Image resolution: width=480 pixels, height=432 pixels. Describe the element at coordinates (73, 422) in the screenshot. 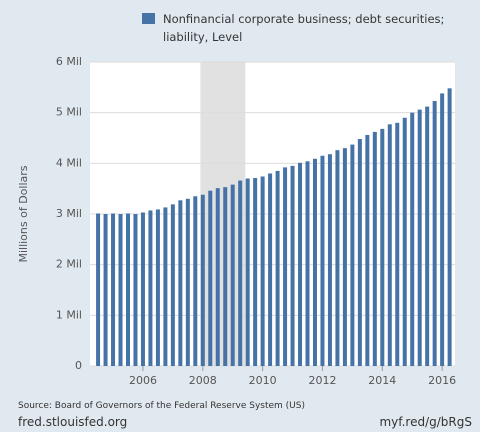

I see `site-link: fred.stlouisfed.org` at that location.